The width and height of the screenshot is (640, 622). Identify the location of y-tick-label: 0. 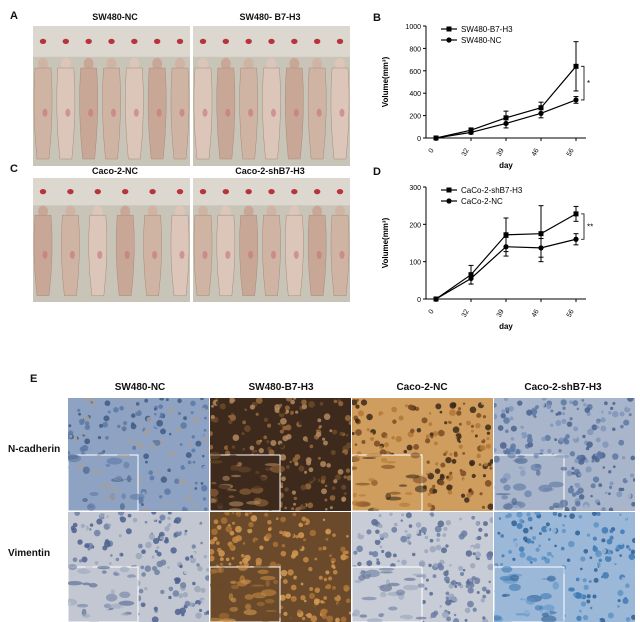
(419, 300).